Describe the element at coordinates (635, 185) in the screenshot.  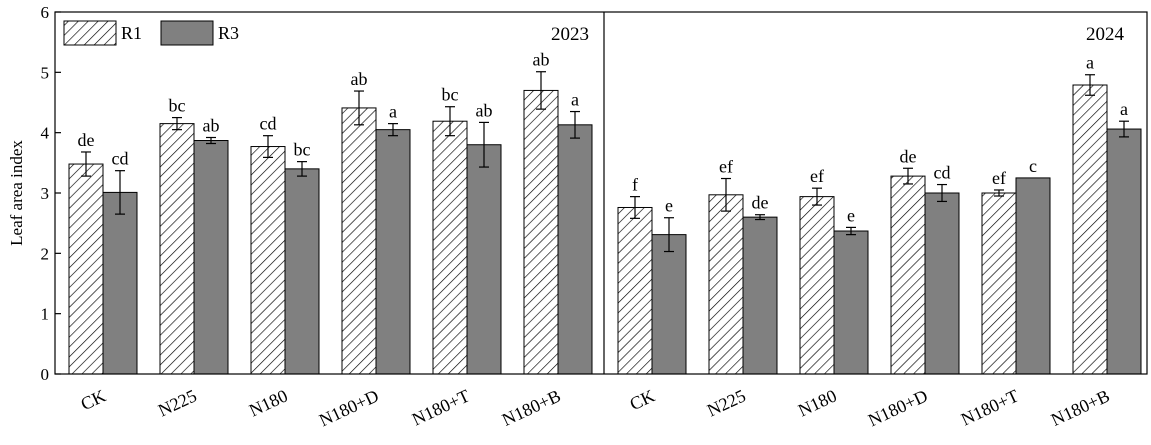
I see `significance-label: f` at that location.